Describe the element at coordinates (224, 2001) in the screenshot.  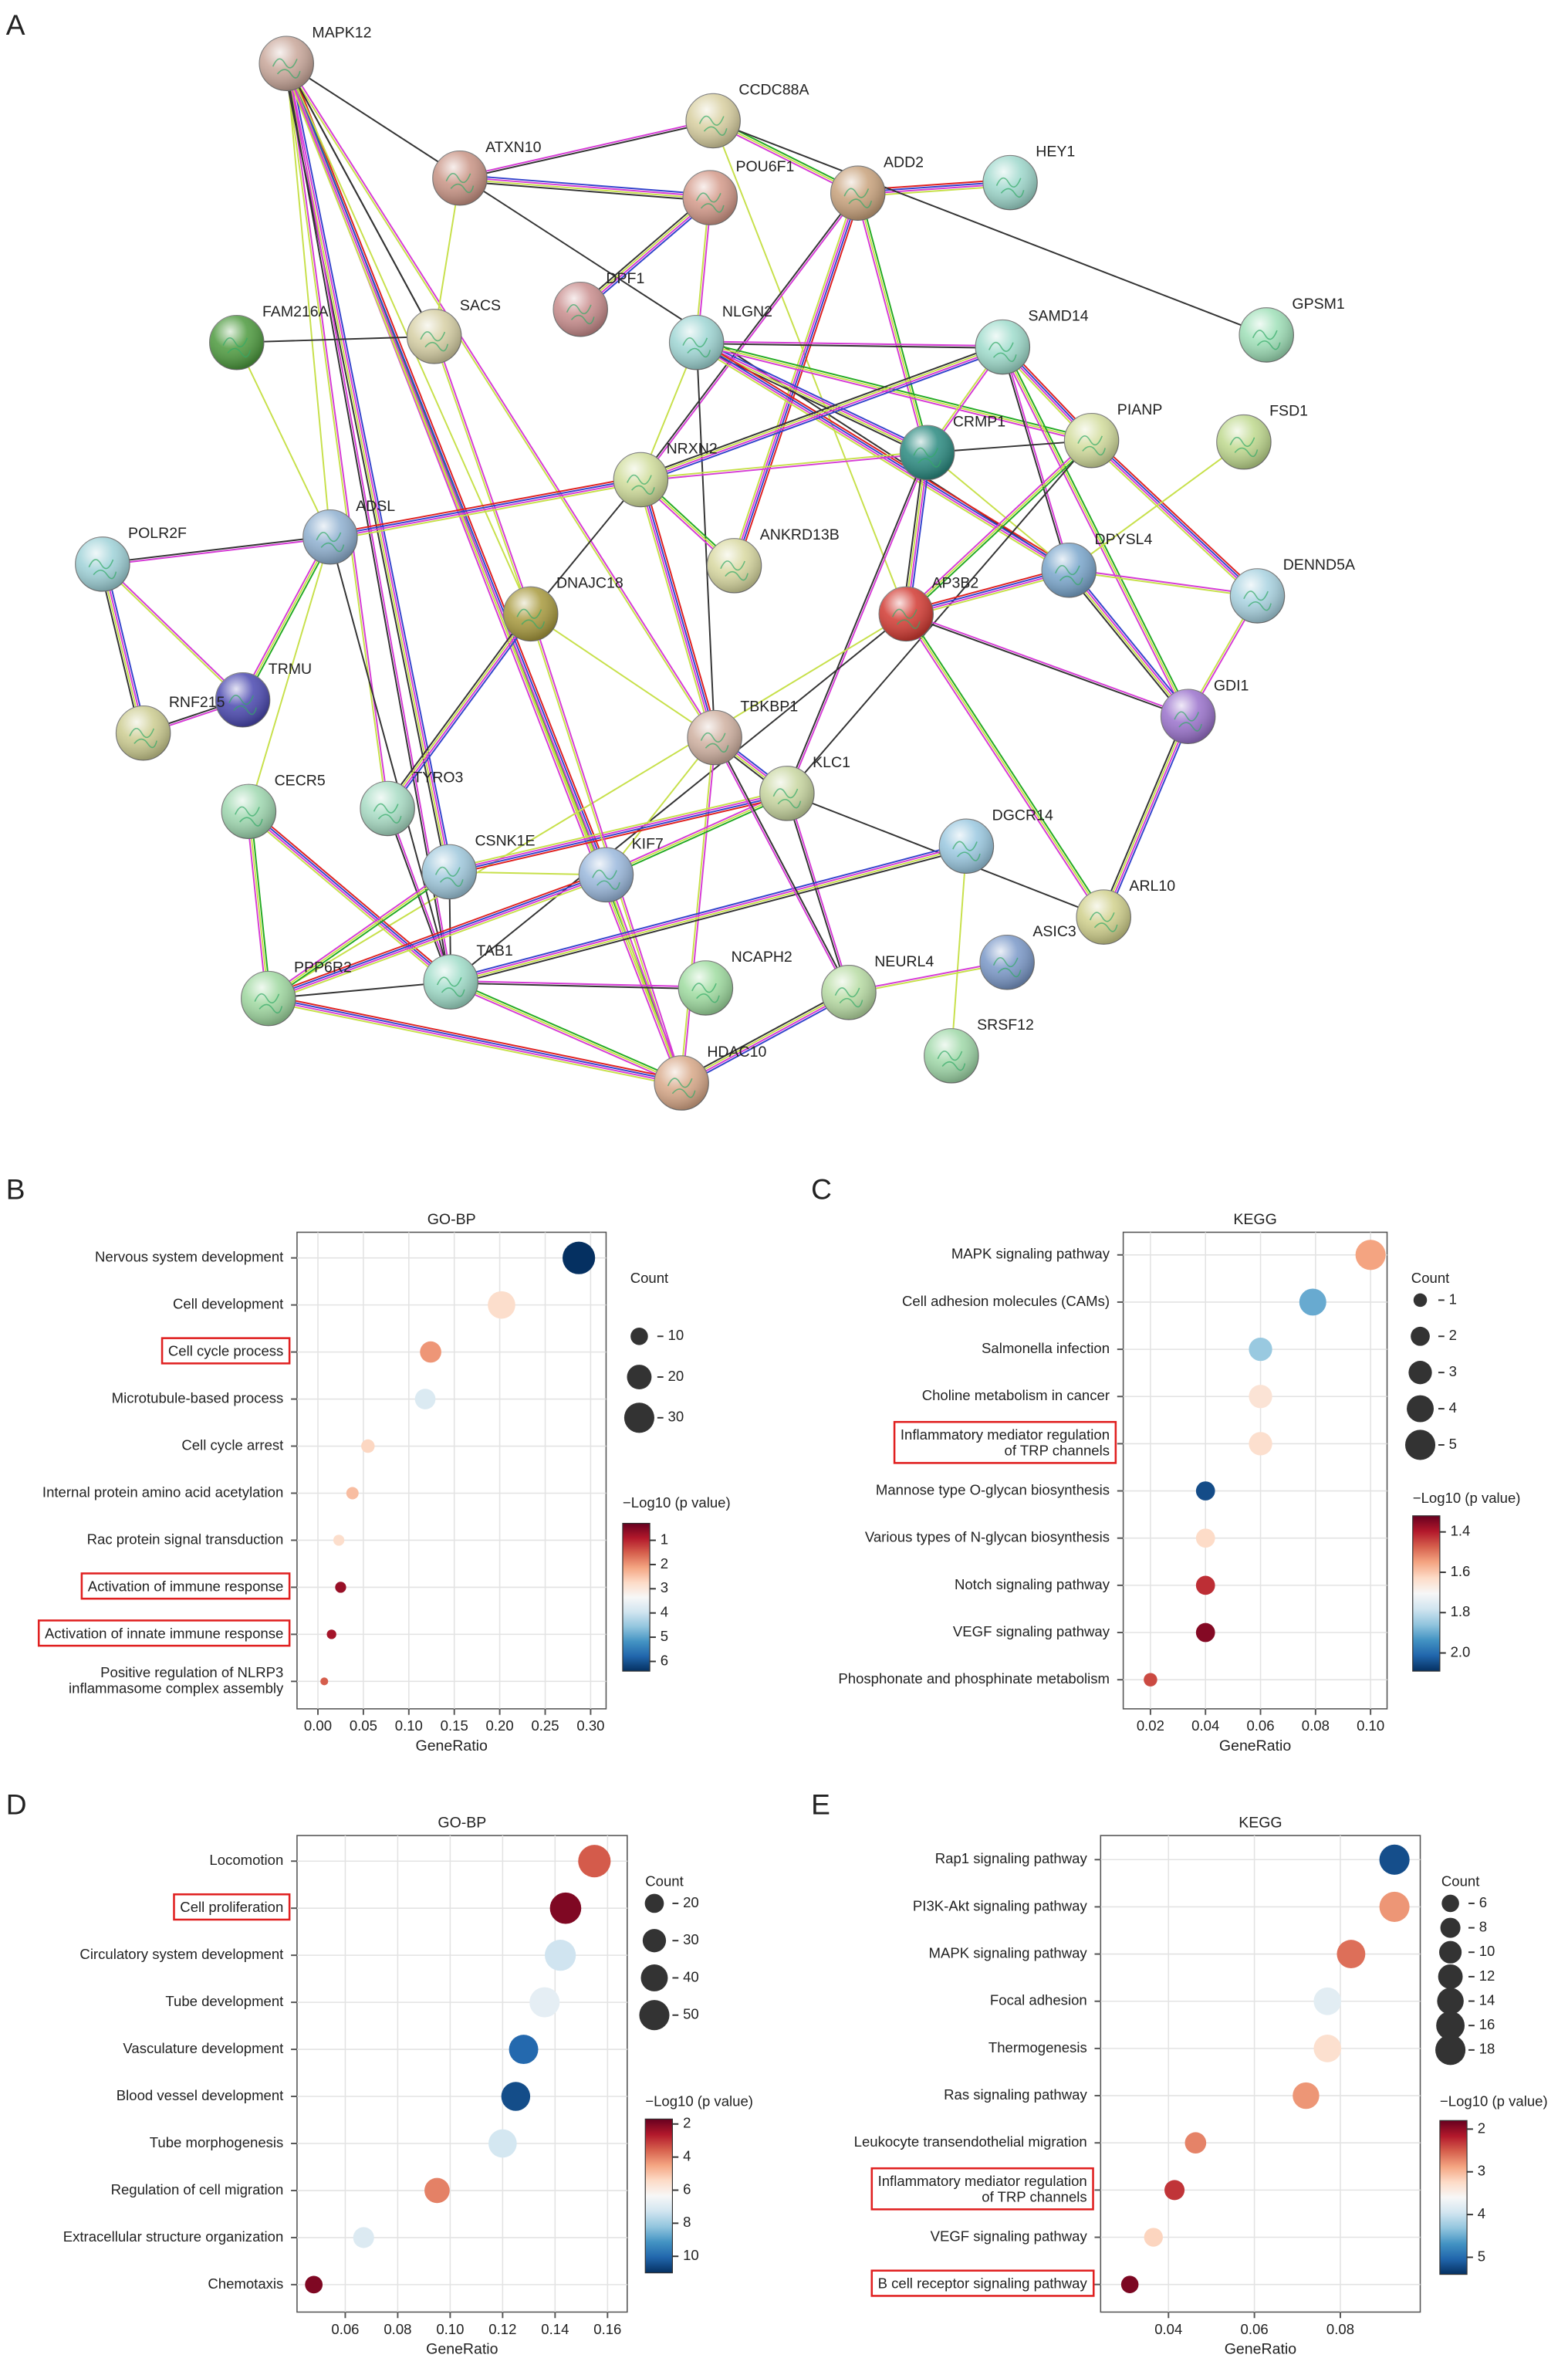
I see `category-label: Tube development` at that location.